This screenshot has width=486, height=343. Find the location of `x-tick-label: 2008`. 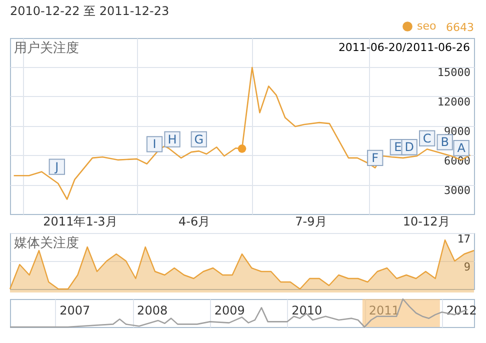

x-tick-label: 2008 is located at coordinates (152, 311).